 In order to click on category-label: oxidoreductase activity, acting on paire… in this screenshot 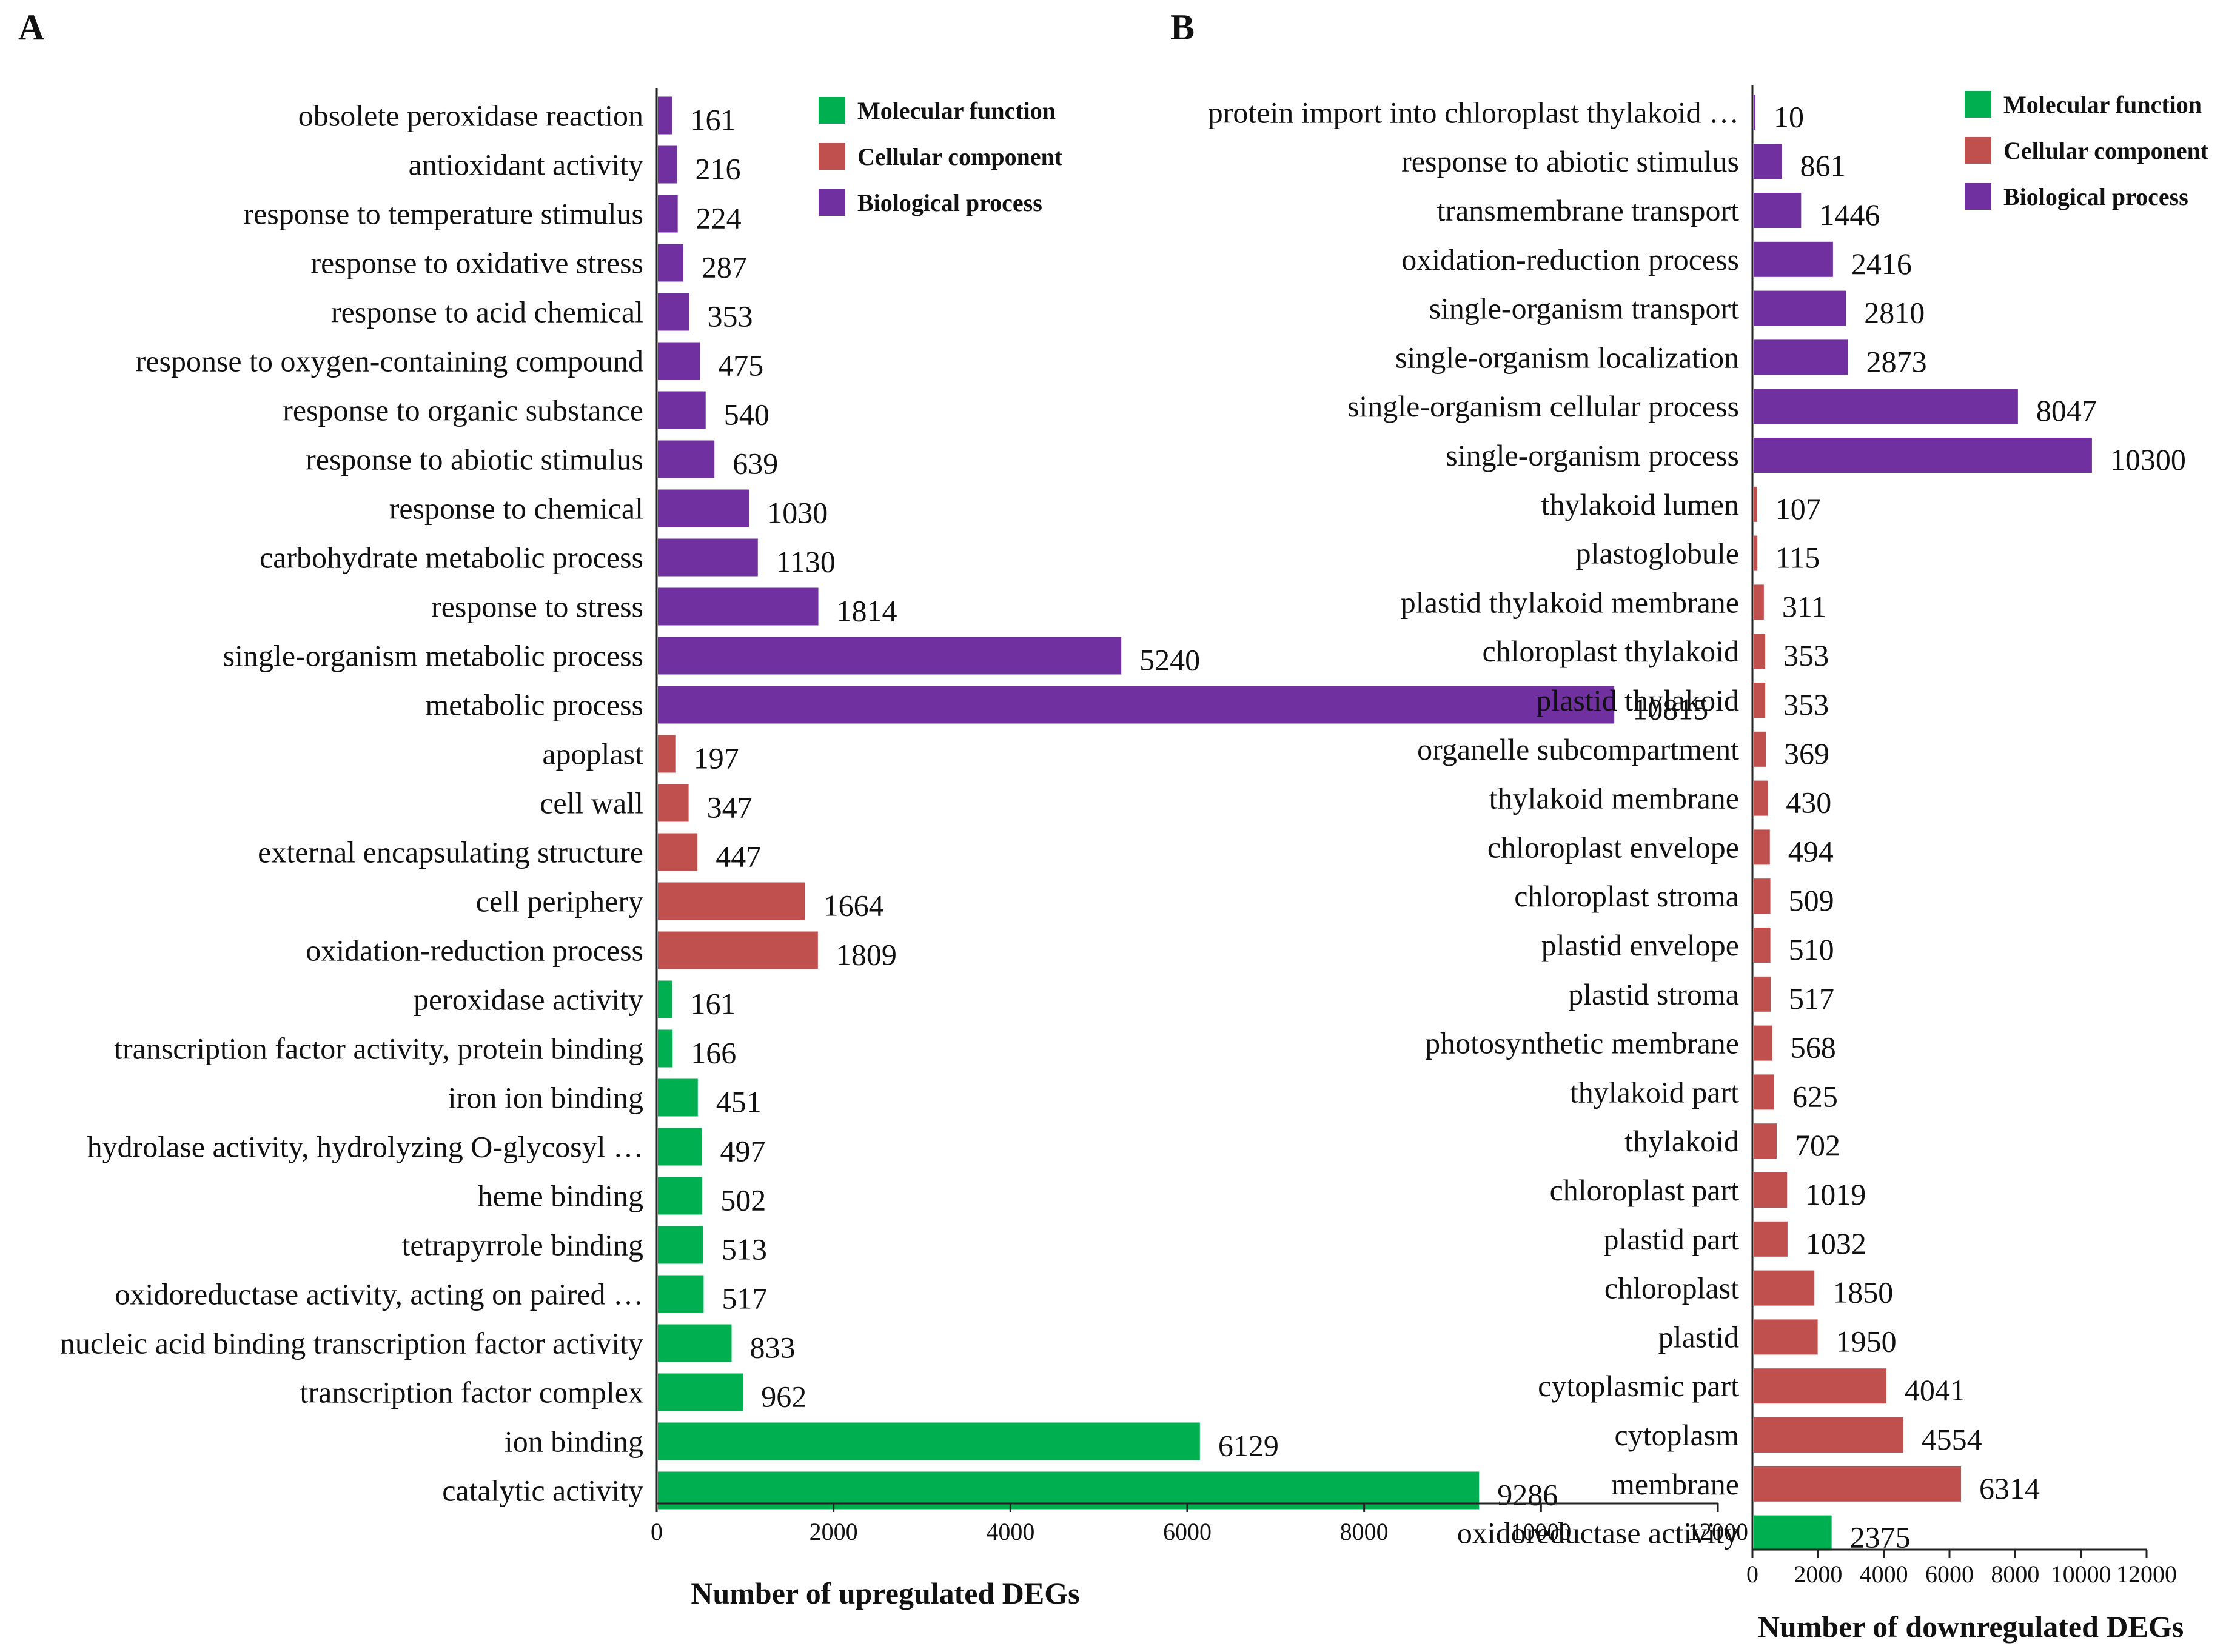, I will do `click(379, 1294)`.